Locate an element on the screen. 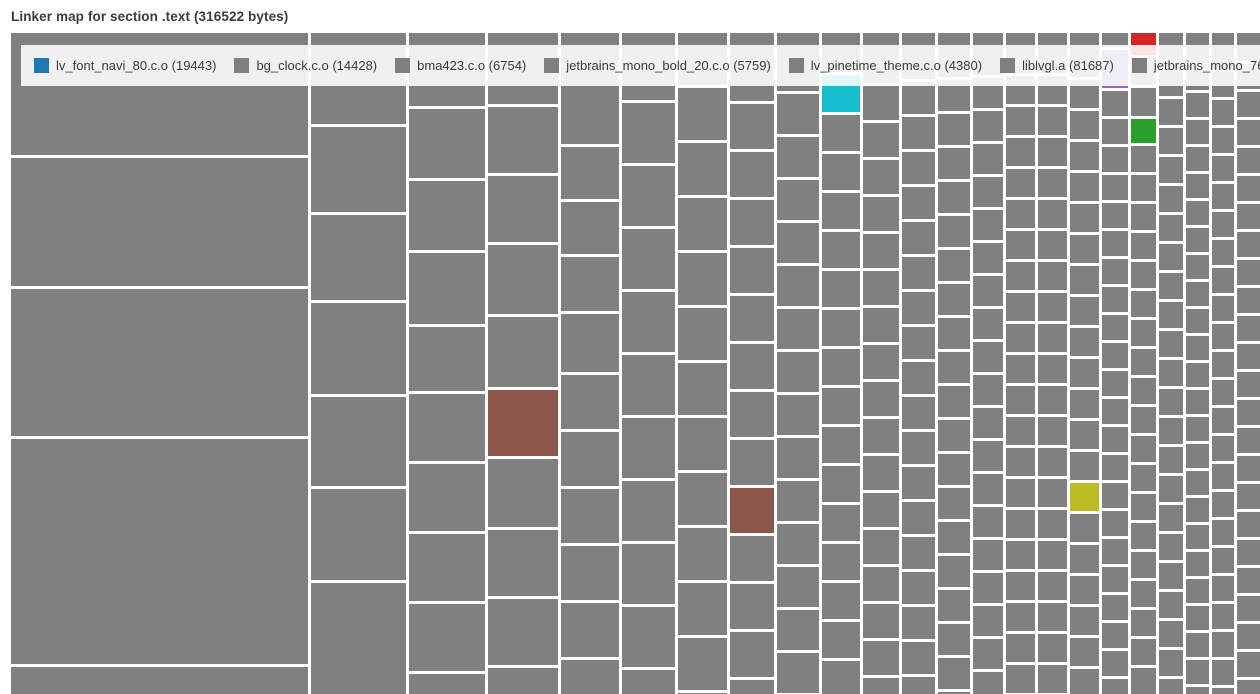 The image size is (1260, 694). legend-label: bma423.c.o (6754) is located at coordinates (472, 65).